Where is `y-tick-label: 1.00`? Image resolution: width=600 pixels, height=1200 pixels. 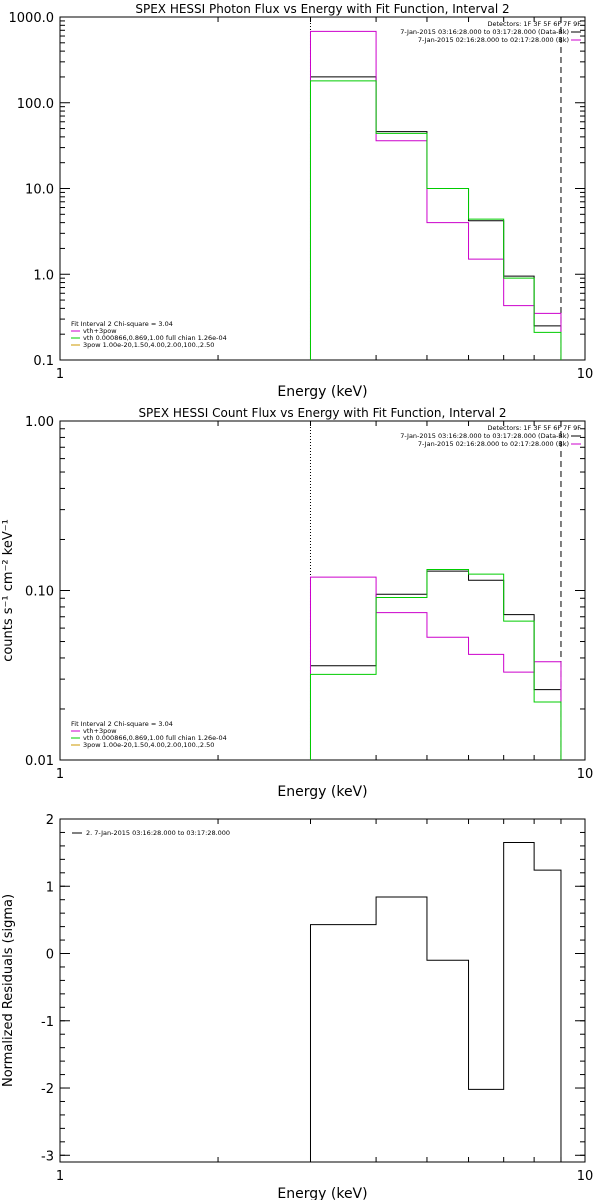
y-tick-label: 1.00 is located at coordinates (39, 422).